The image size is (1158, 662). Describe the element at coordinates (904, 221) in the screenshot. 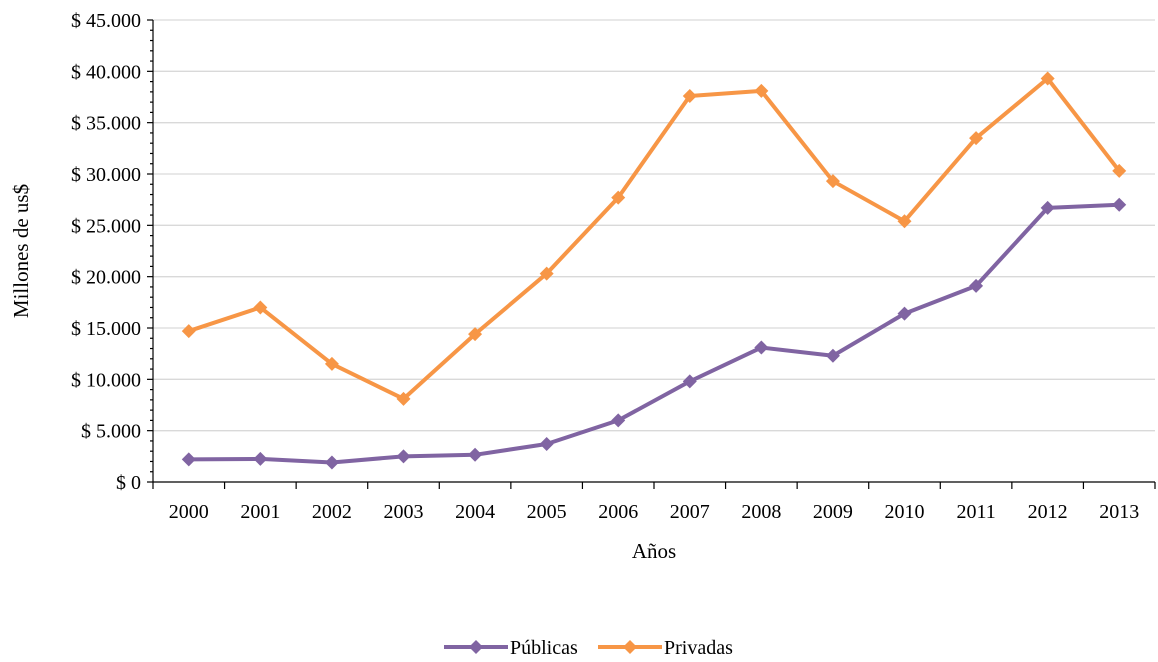

I see `data-point-privadas-2010` at that location.